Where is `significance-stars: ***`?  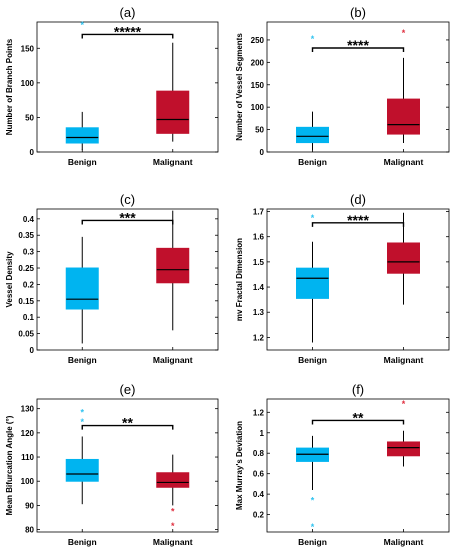
significance-stars: *** is located at coordinates (127, 217).